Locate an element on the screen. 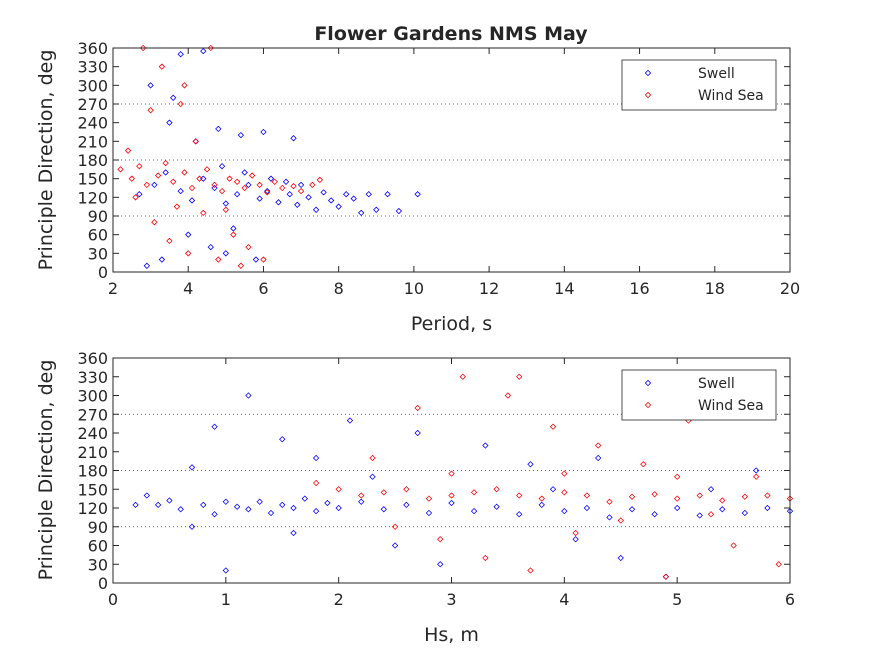  x-tick-label: 4 is located at coordinates (188, 288).